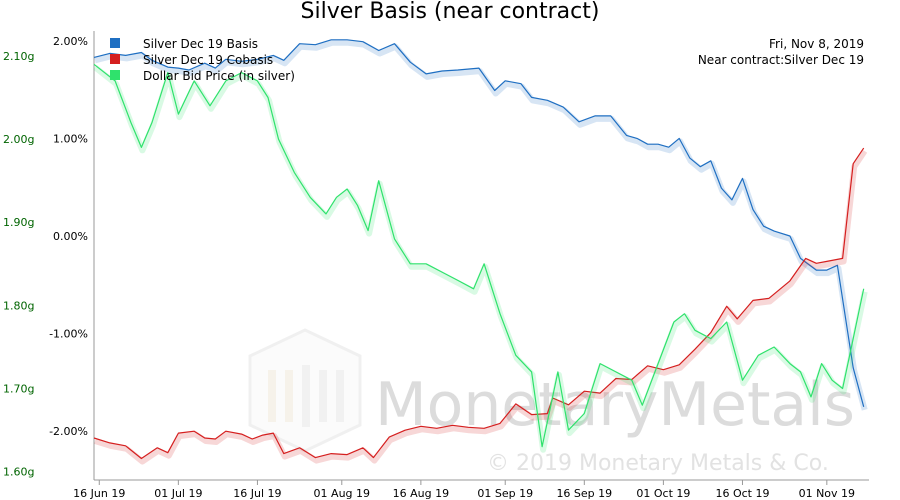  What do you see at coordinates (115, 75) in the screenshot?
I see `legend-swatch-dollar` at bounding box center [115, 75].